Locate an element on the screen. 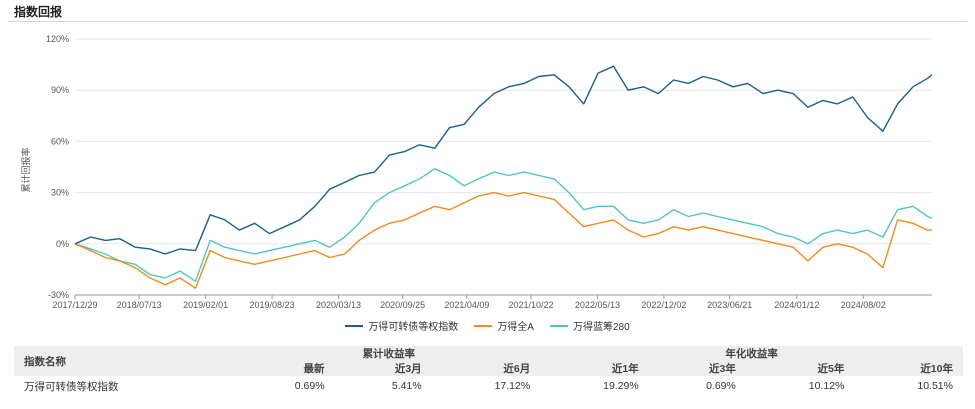 The height and width of the screenshot is (409, 975). x-tick-label: 2019/08/23 is located at coordinates (272, 305).